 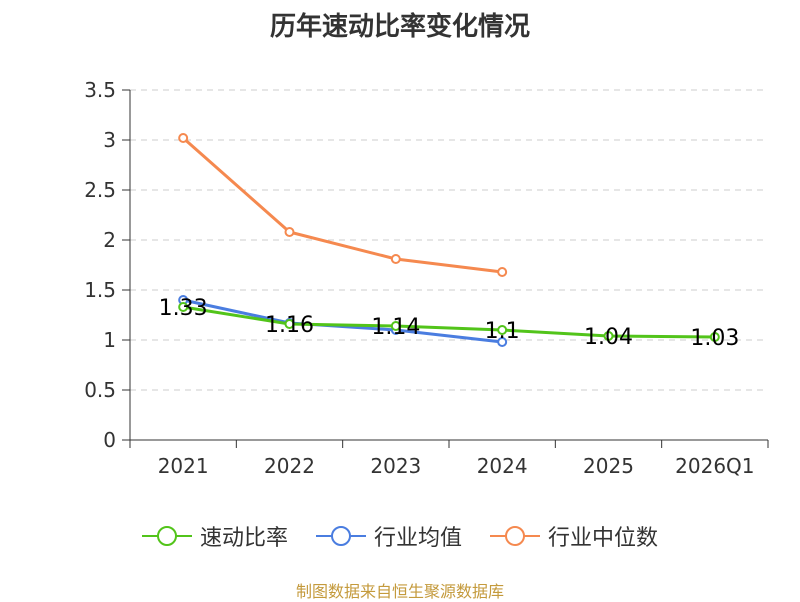 I want to click on y-tick-label: 1, so click(x=109, y=340).